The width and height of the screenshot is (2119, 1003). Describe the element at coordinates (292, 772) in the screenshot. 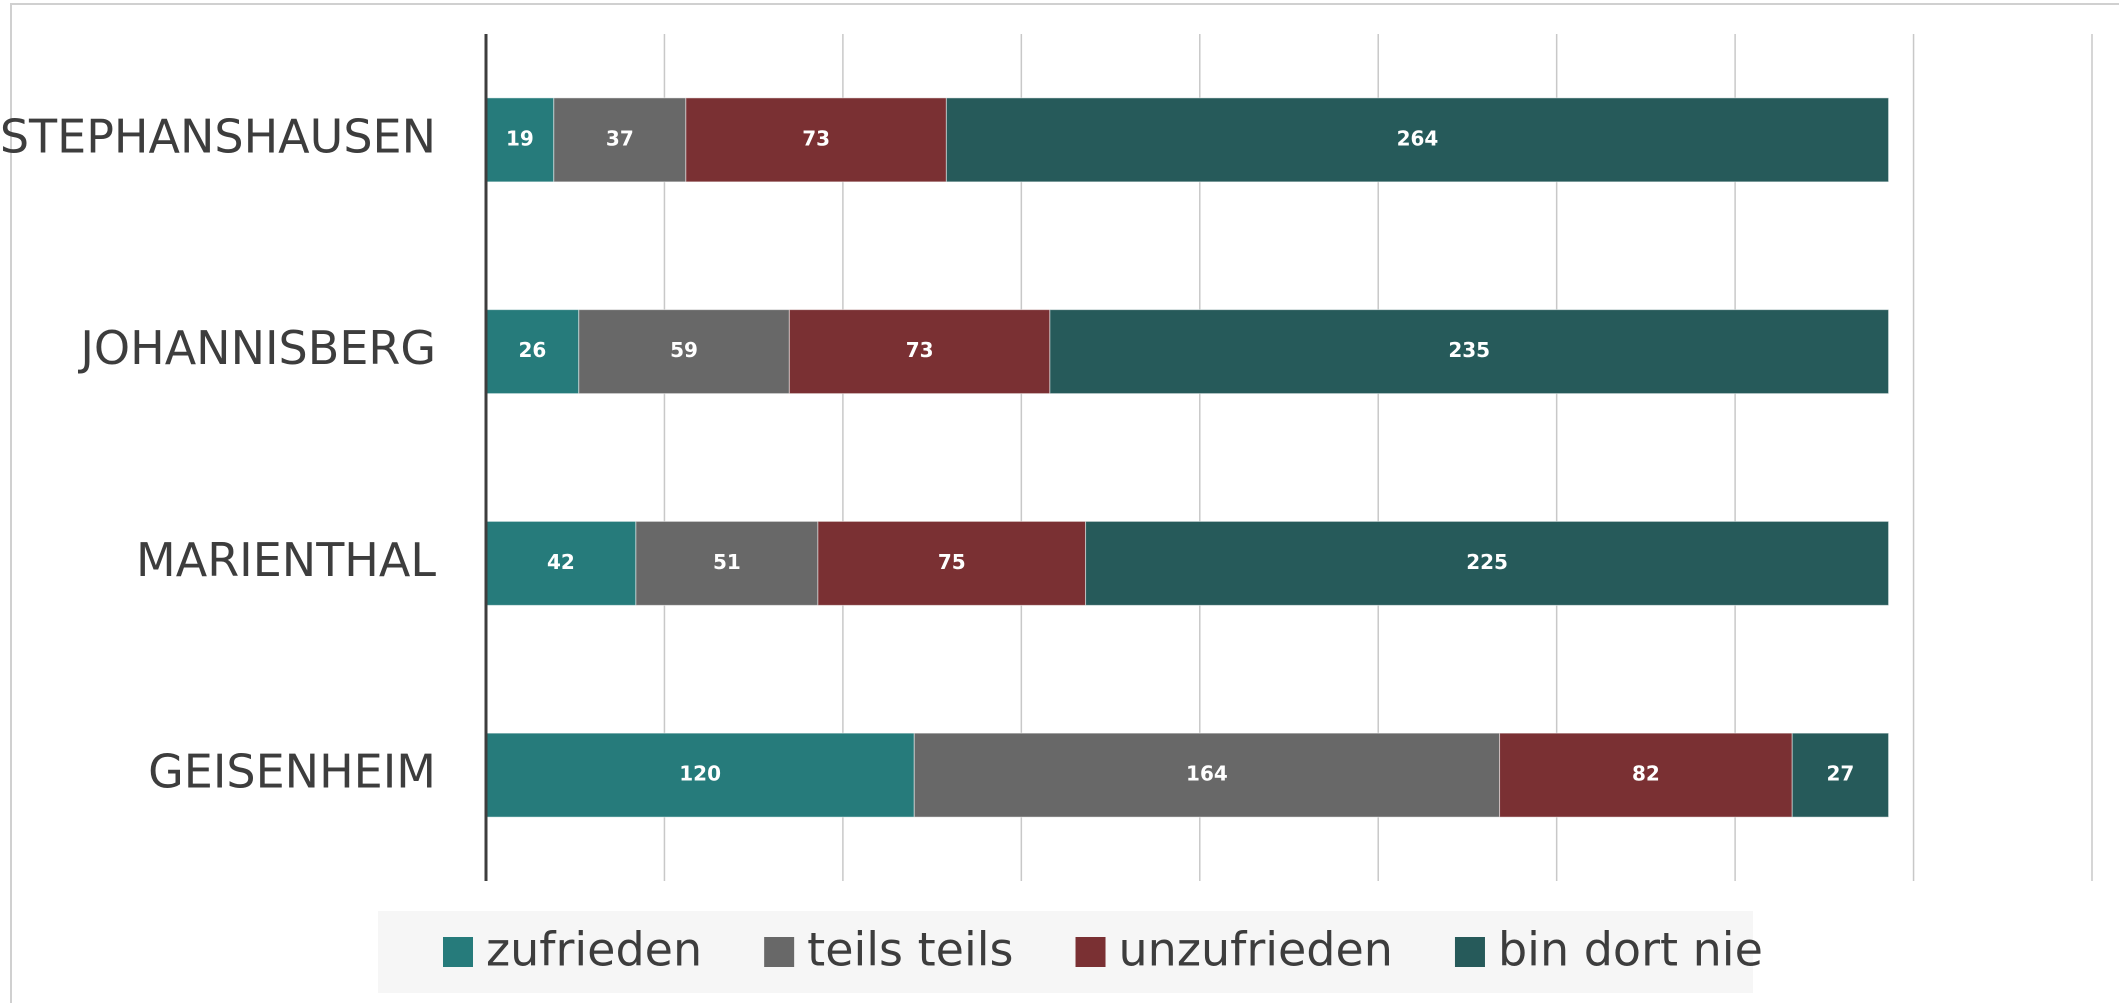

I see `y-tick-label: GEISENHEIM` at that location.